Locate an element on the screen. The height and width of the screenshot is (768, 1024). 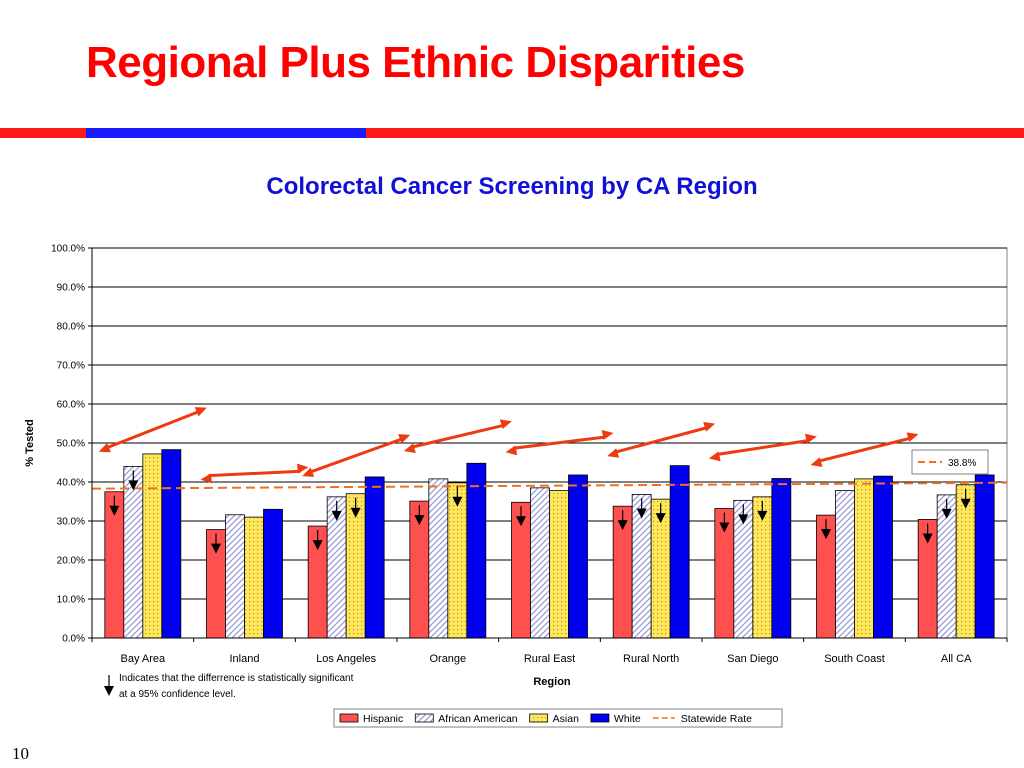
y-tick-label: 100.0% is located at coordinates (68, 249).